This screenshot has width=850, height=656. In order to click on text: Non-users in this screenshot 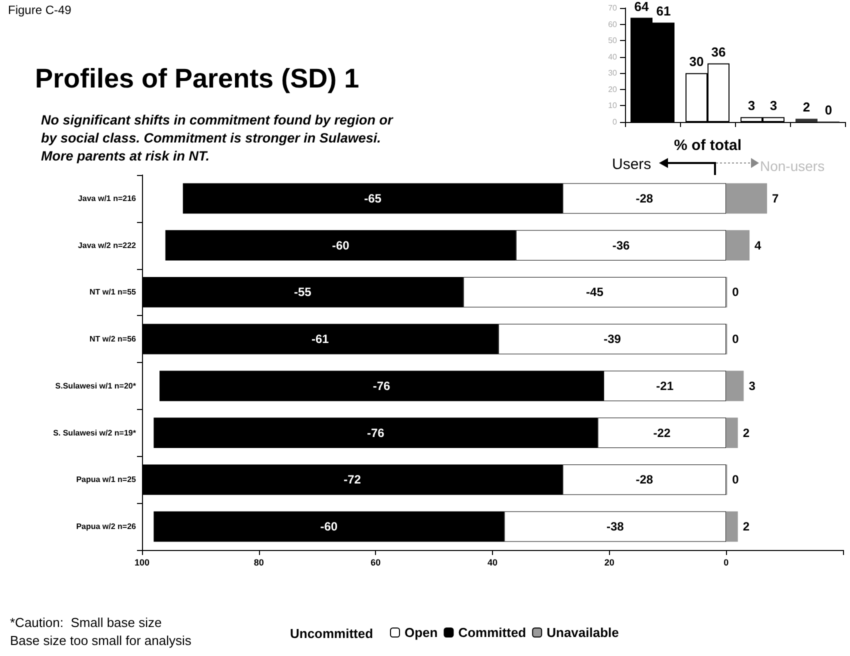, I will do `click(792, 166)`.